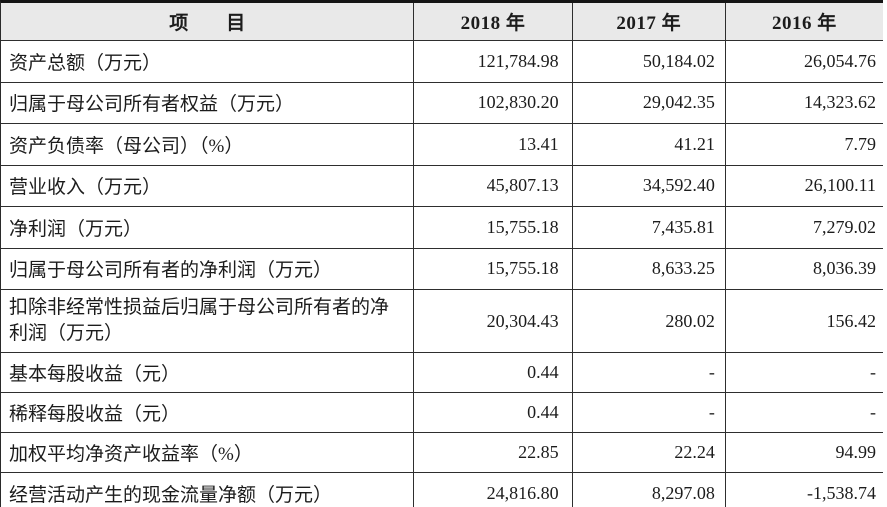 This screenshot has width=887, height=507. Describe the element at coordinates (493, 186) in the screenshot. I see `cell-2018: 45,807.13` at that location.